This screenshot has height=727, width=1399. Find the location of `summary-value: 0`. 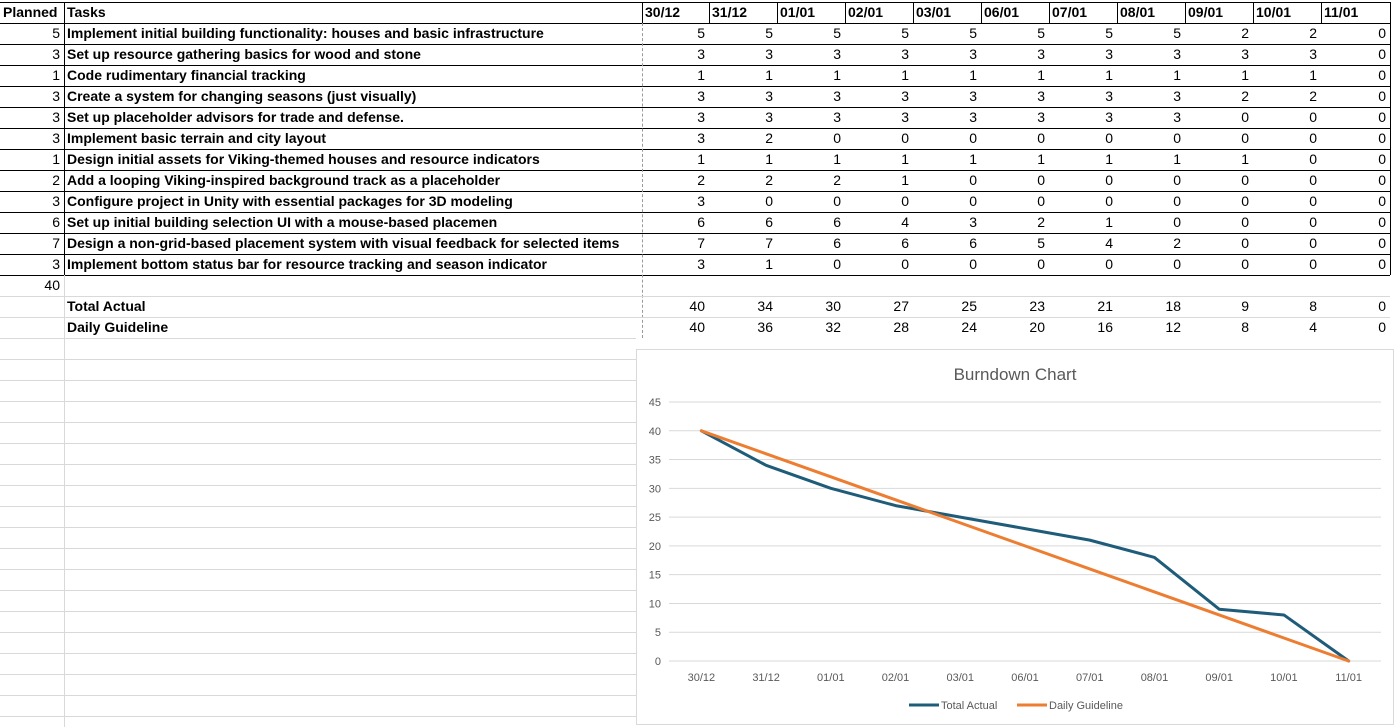

summary-value: 0 is located at coordinates (1382, 327).